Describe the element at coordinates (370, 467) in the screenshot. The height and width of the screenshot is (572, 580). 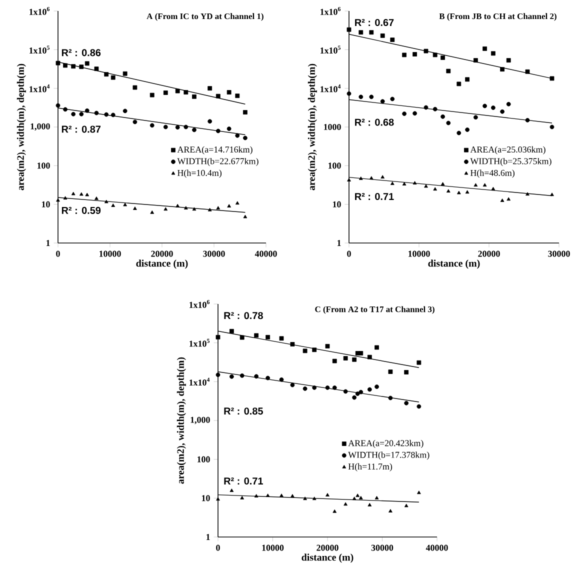
I see `legend-label: H(h=11.7m)` at that location.